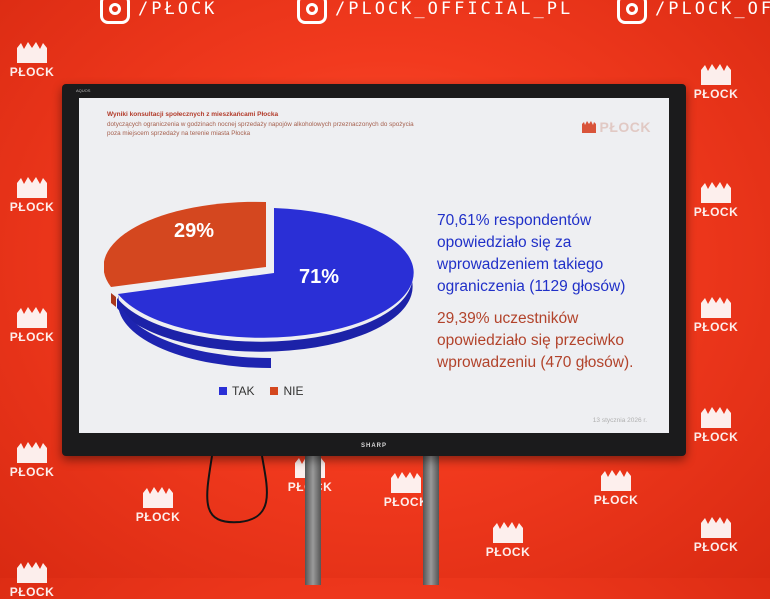 The image size is (770, 599). I want to click on social-handle-top-left: /PŁOCK, so click(158, 12).